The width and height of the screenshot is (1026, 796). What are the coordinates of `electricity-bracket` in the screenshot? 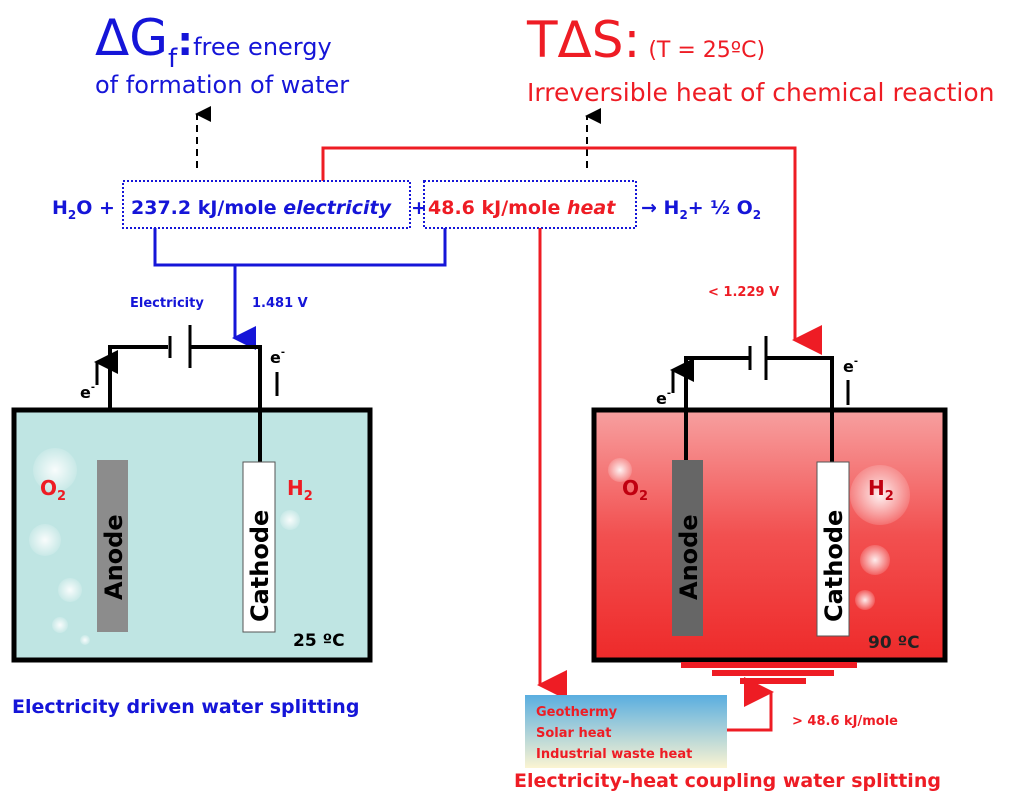 It's located at (300, 247).